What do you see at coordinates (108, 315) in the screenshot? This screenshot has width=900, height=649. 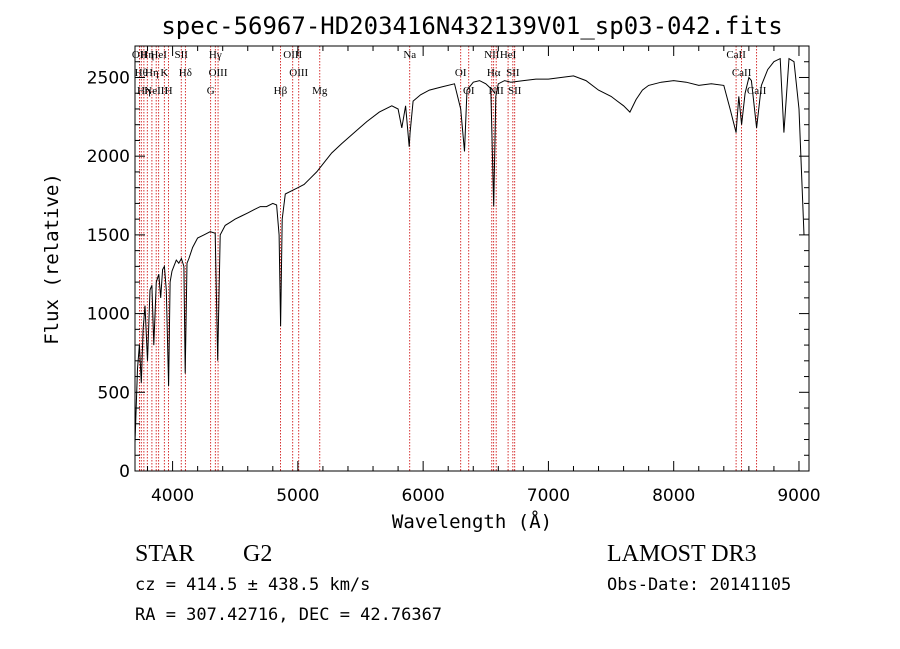 I see `y-tick-label-2: 1000` at bounding box center [108, 315].